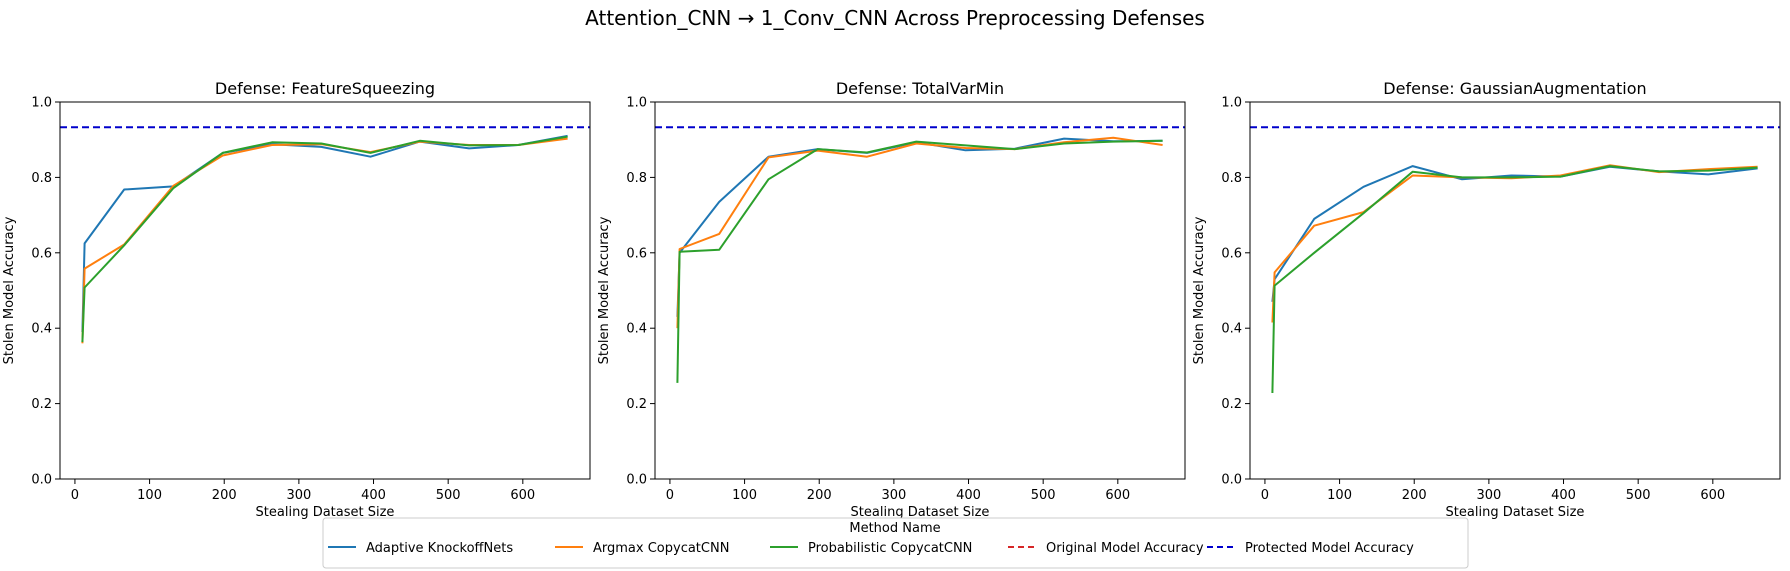 This screenshot has height=571, width=1790. I want to click on subplot-title: Defense: TotalVarMin, so click(920, 88).